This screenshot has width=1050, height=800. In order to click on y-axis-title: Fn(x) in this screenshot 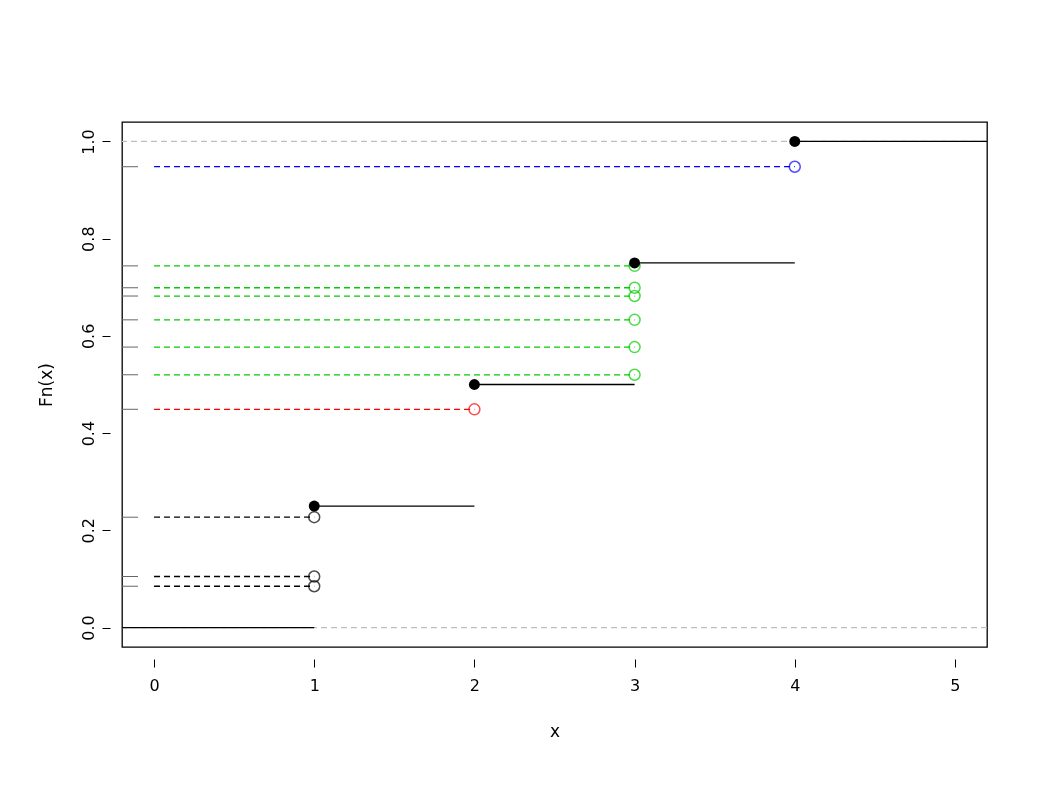, I will do `click(45, 385)`.